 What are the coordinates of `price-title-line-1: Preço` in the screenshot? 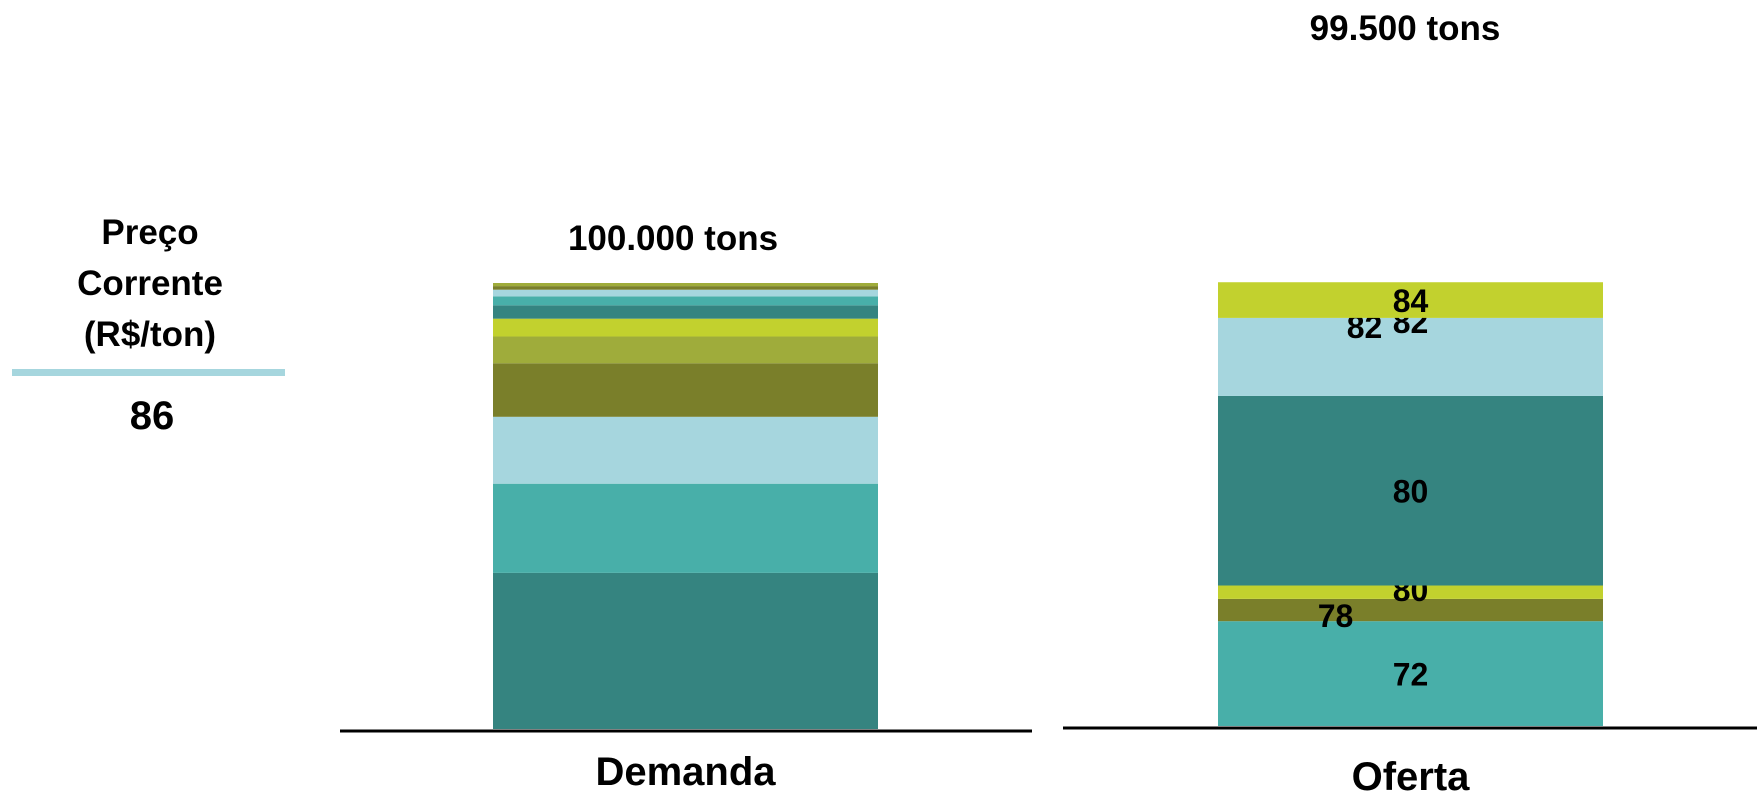 It's located at (149, 232).